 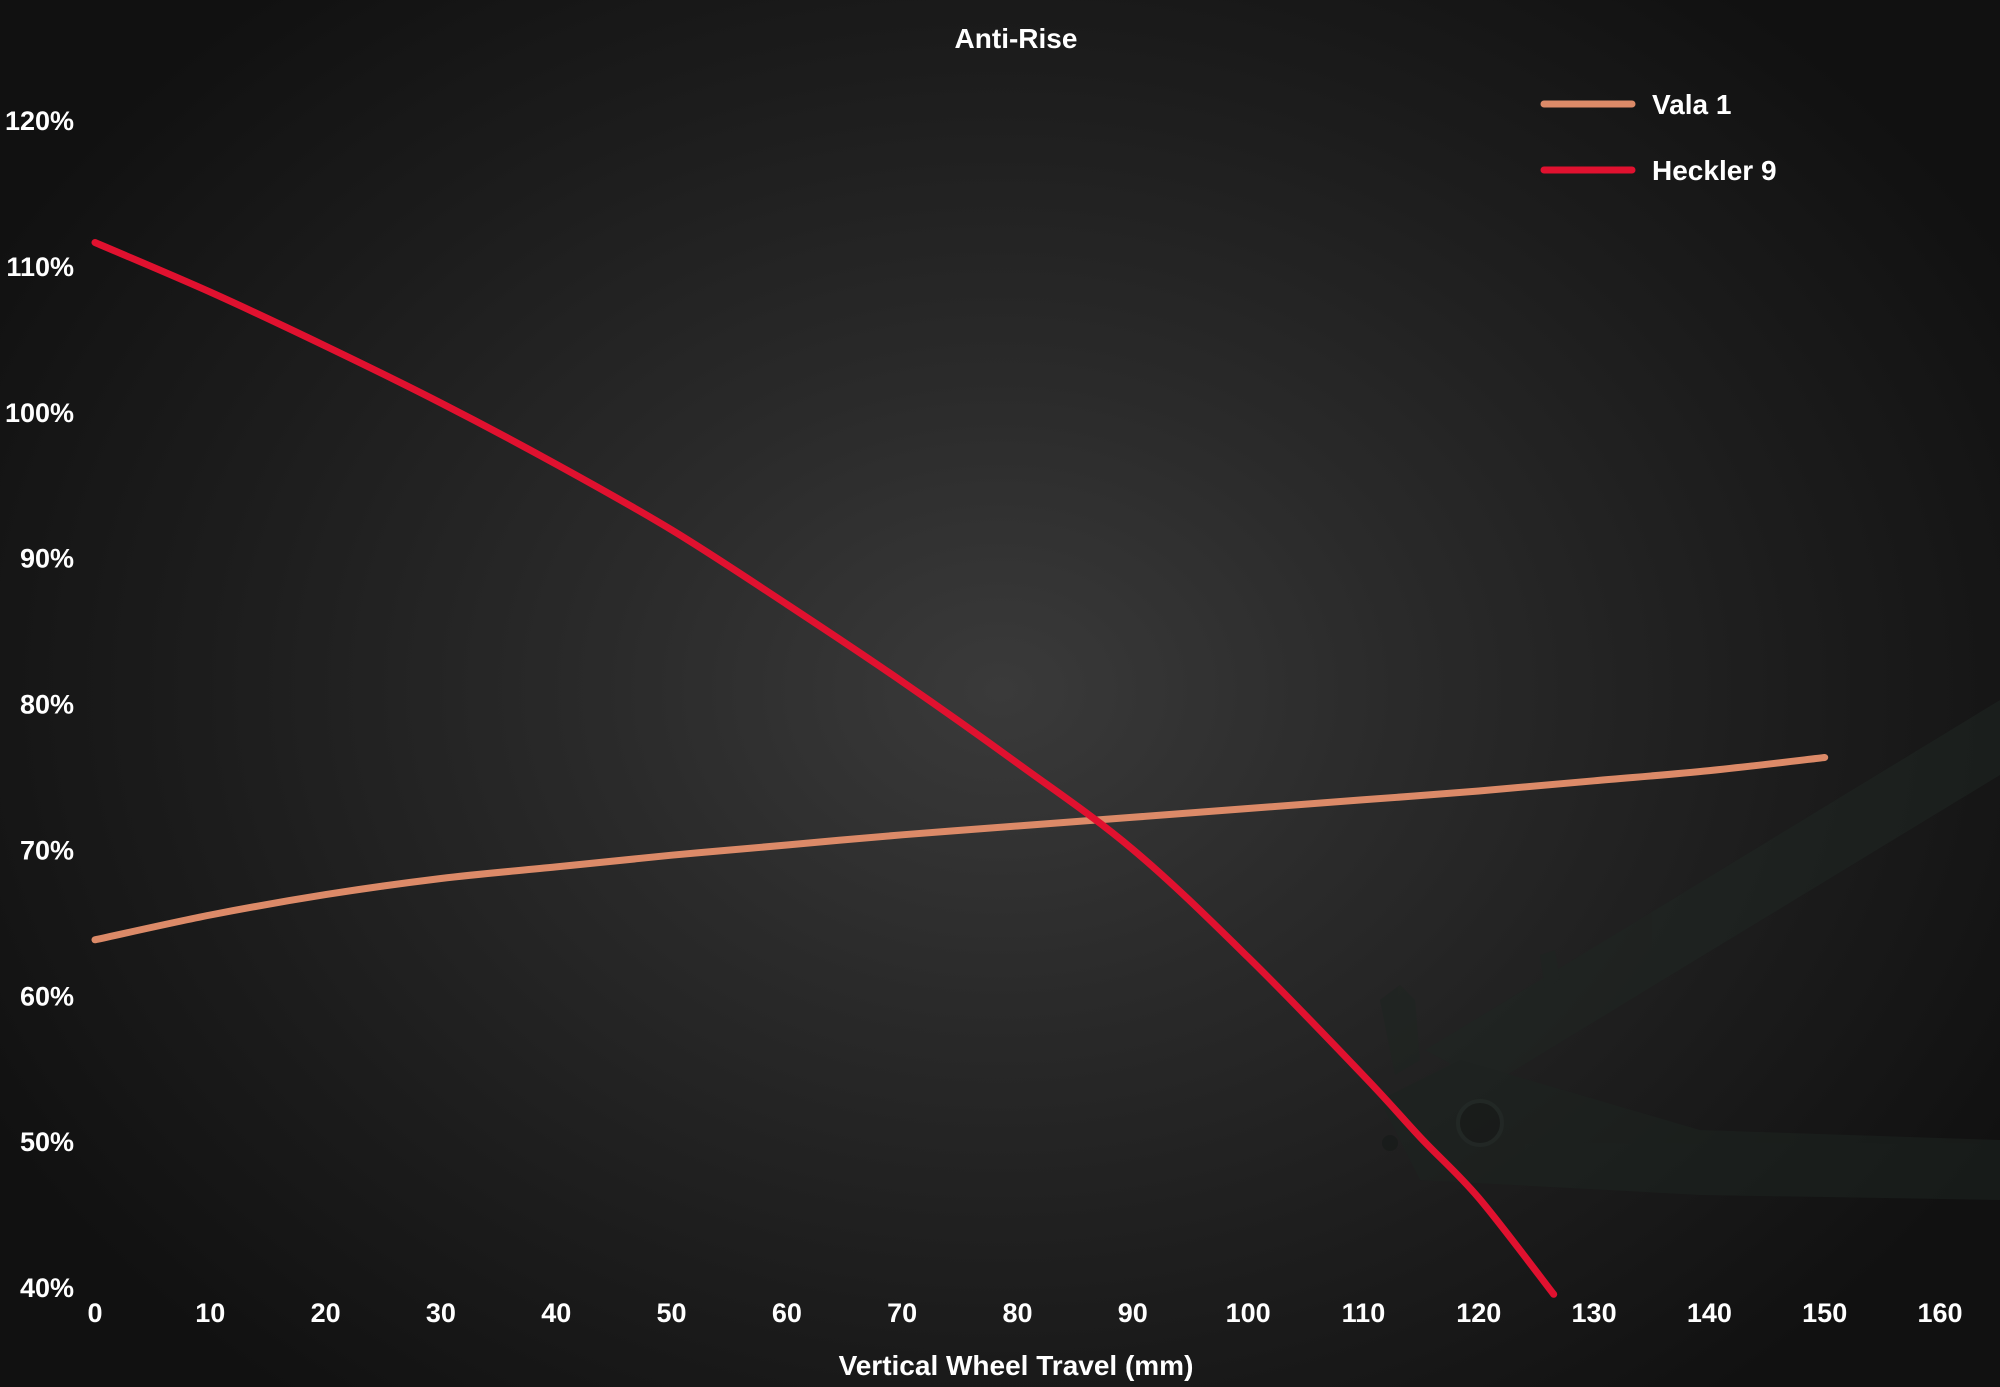 I want to click on x-tick-label: 160, so click(x=1939, y=1313).